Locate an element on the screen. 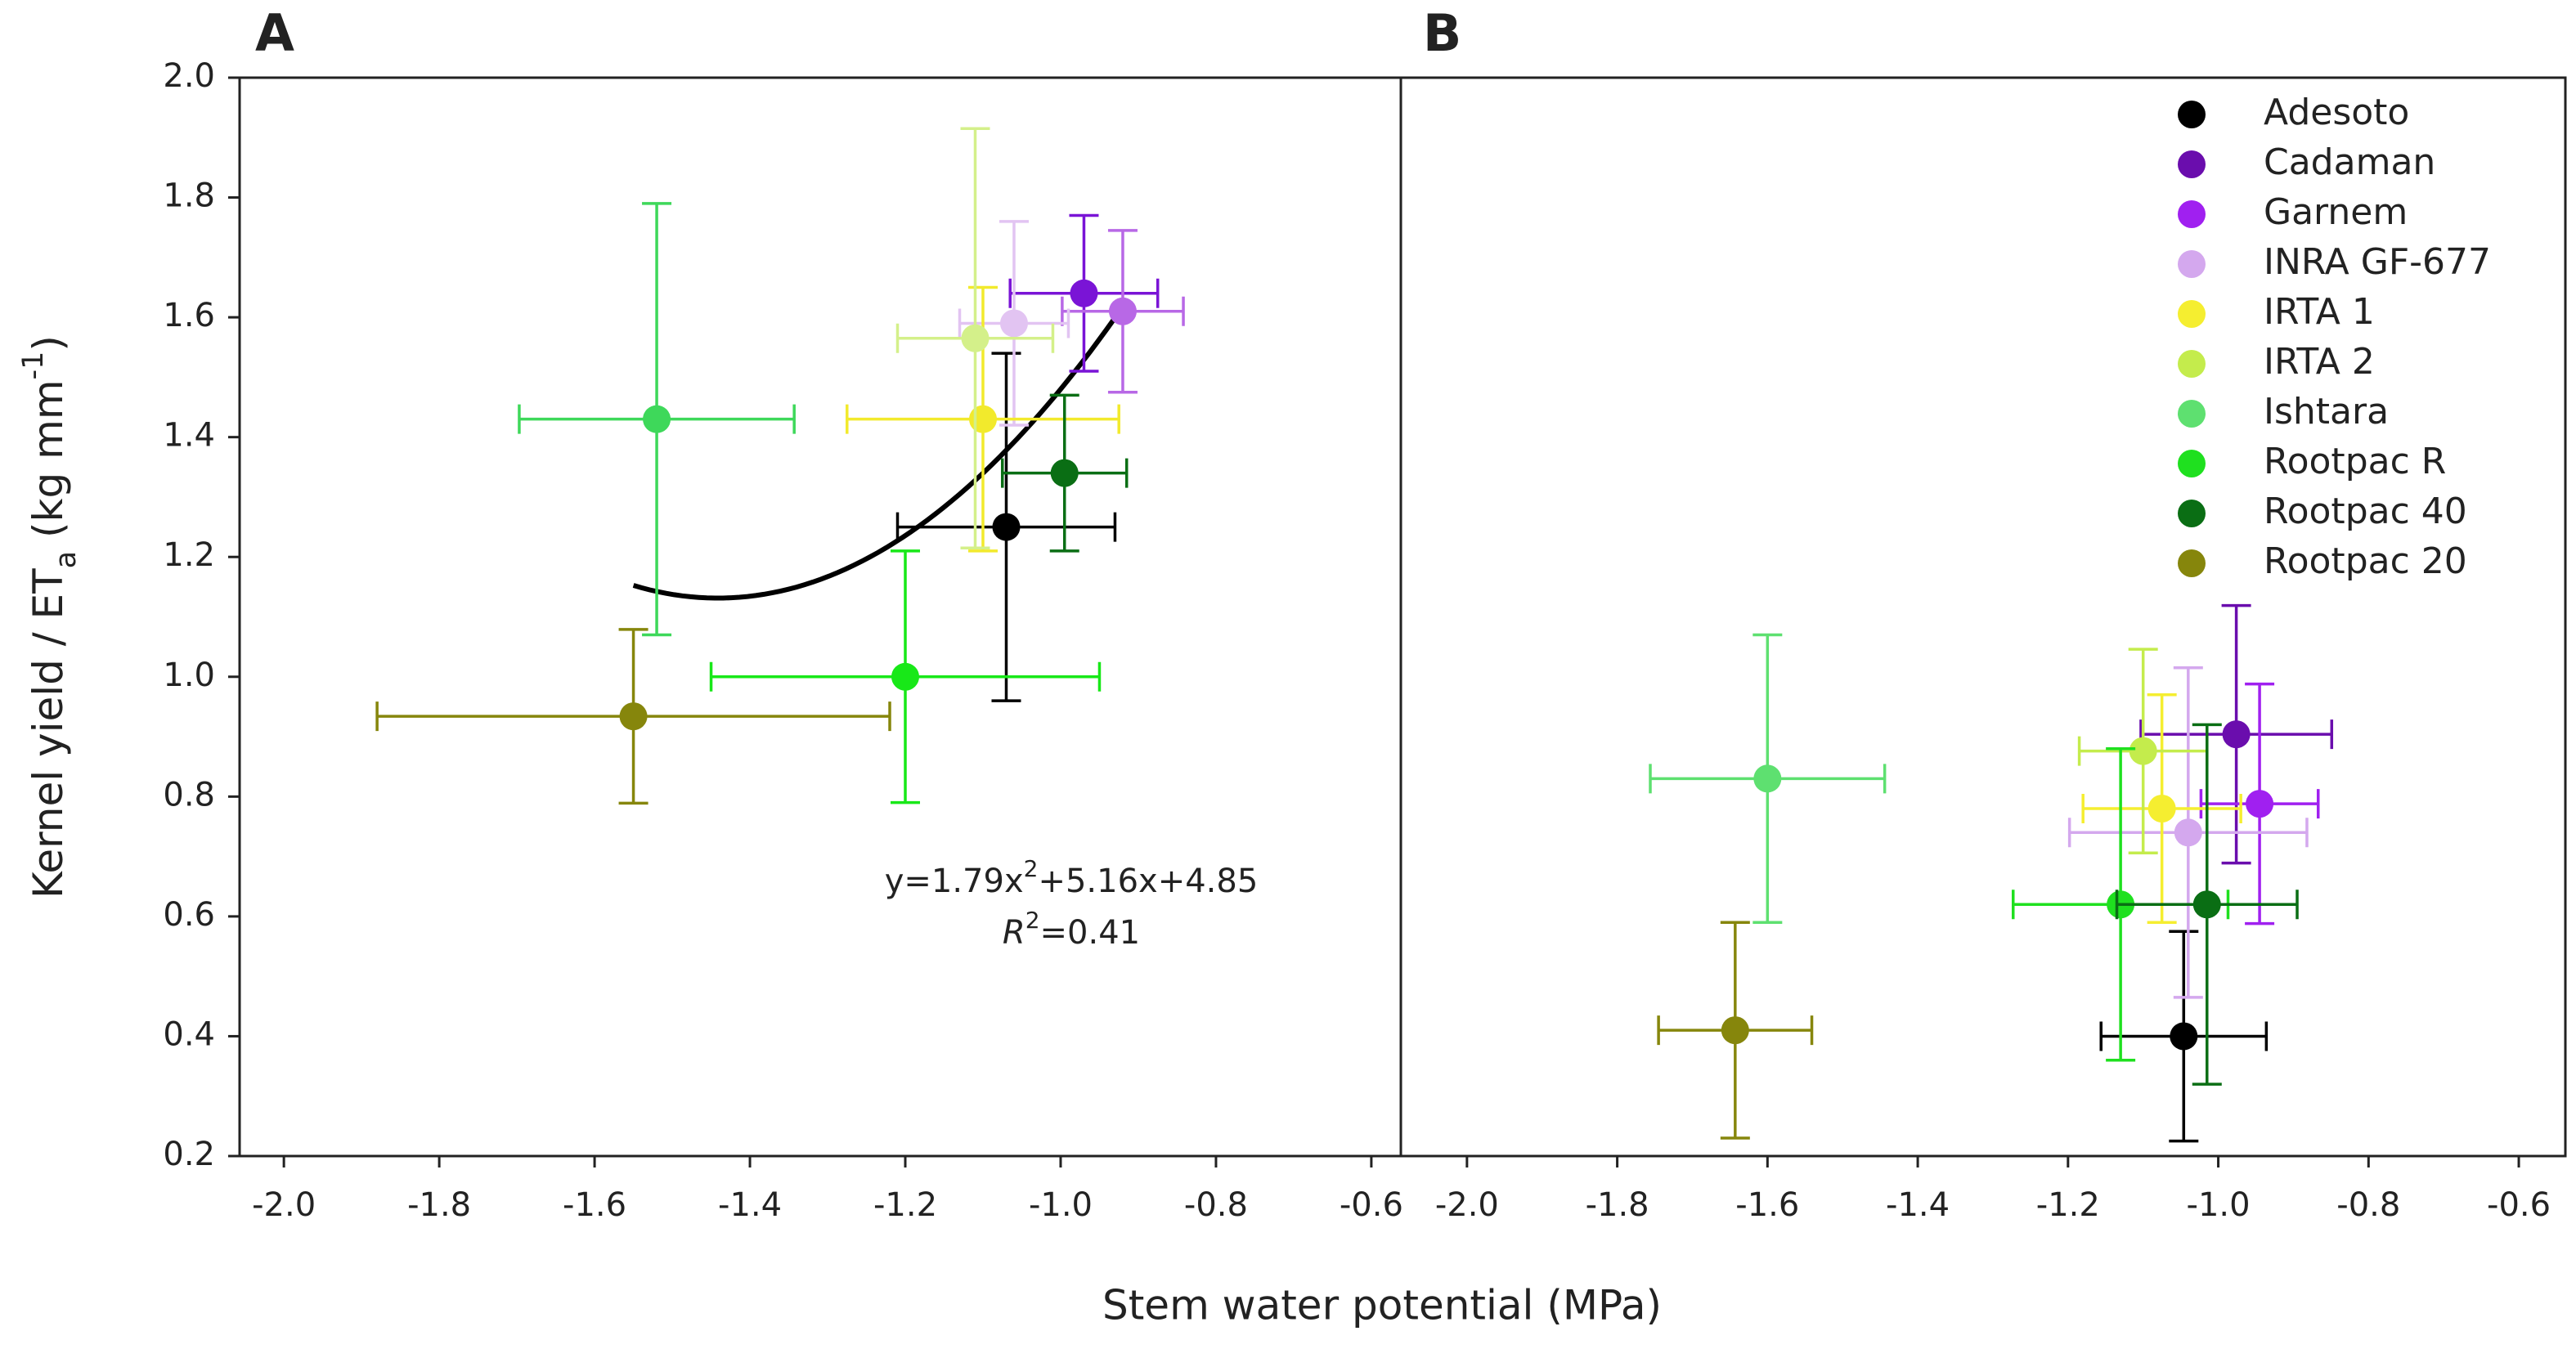 Image resolution: width=2576 pixels, height=1349 pixels. legend-label: Rootpac R is located at coordinates (2355, 462).